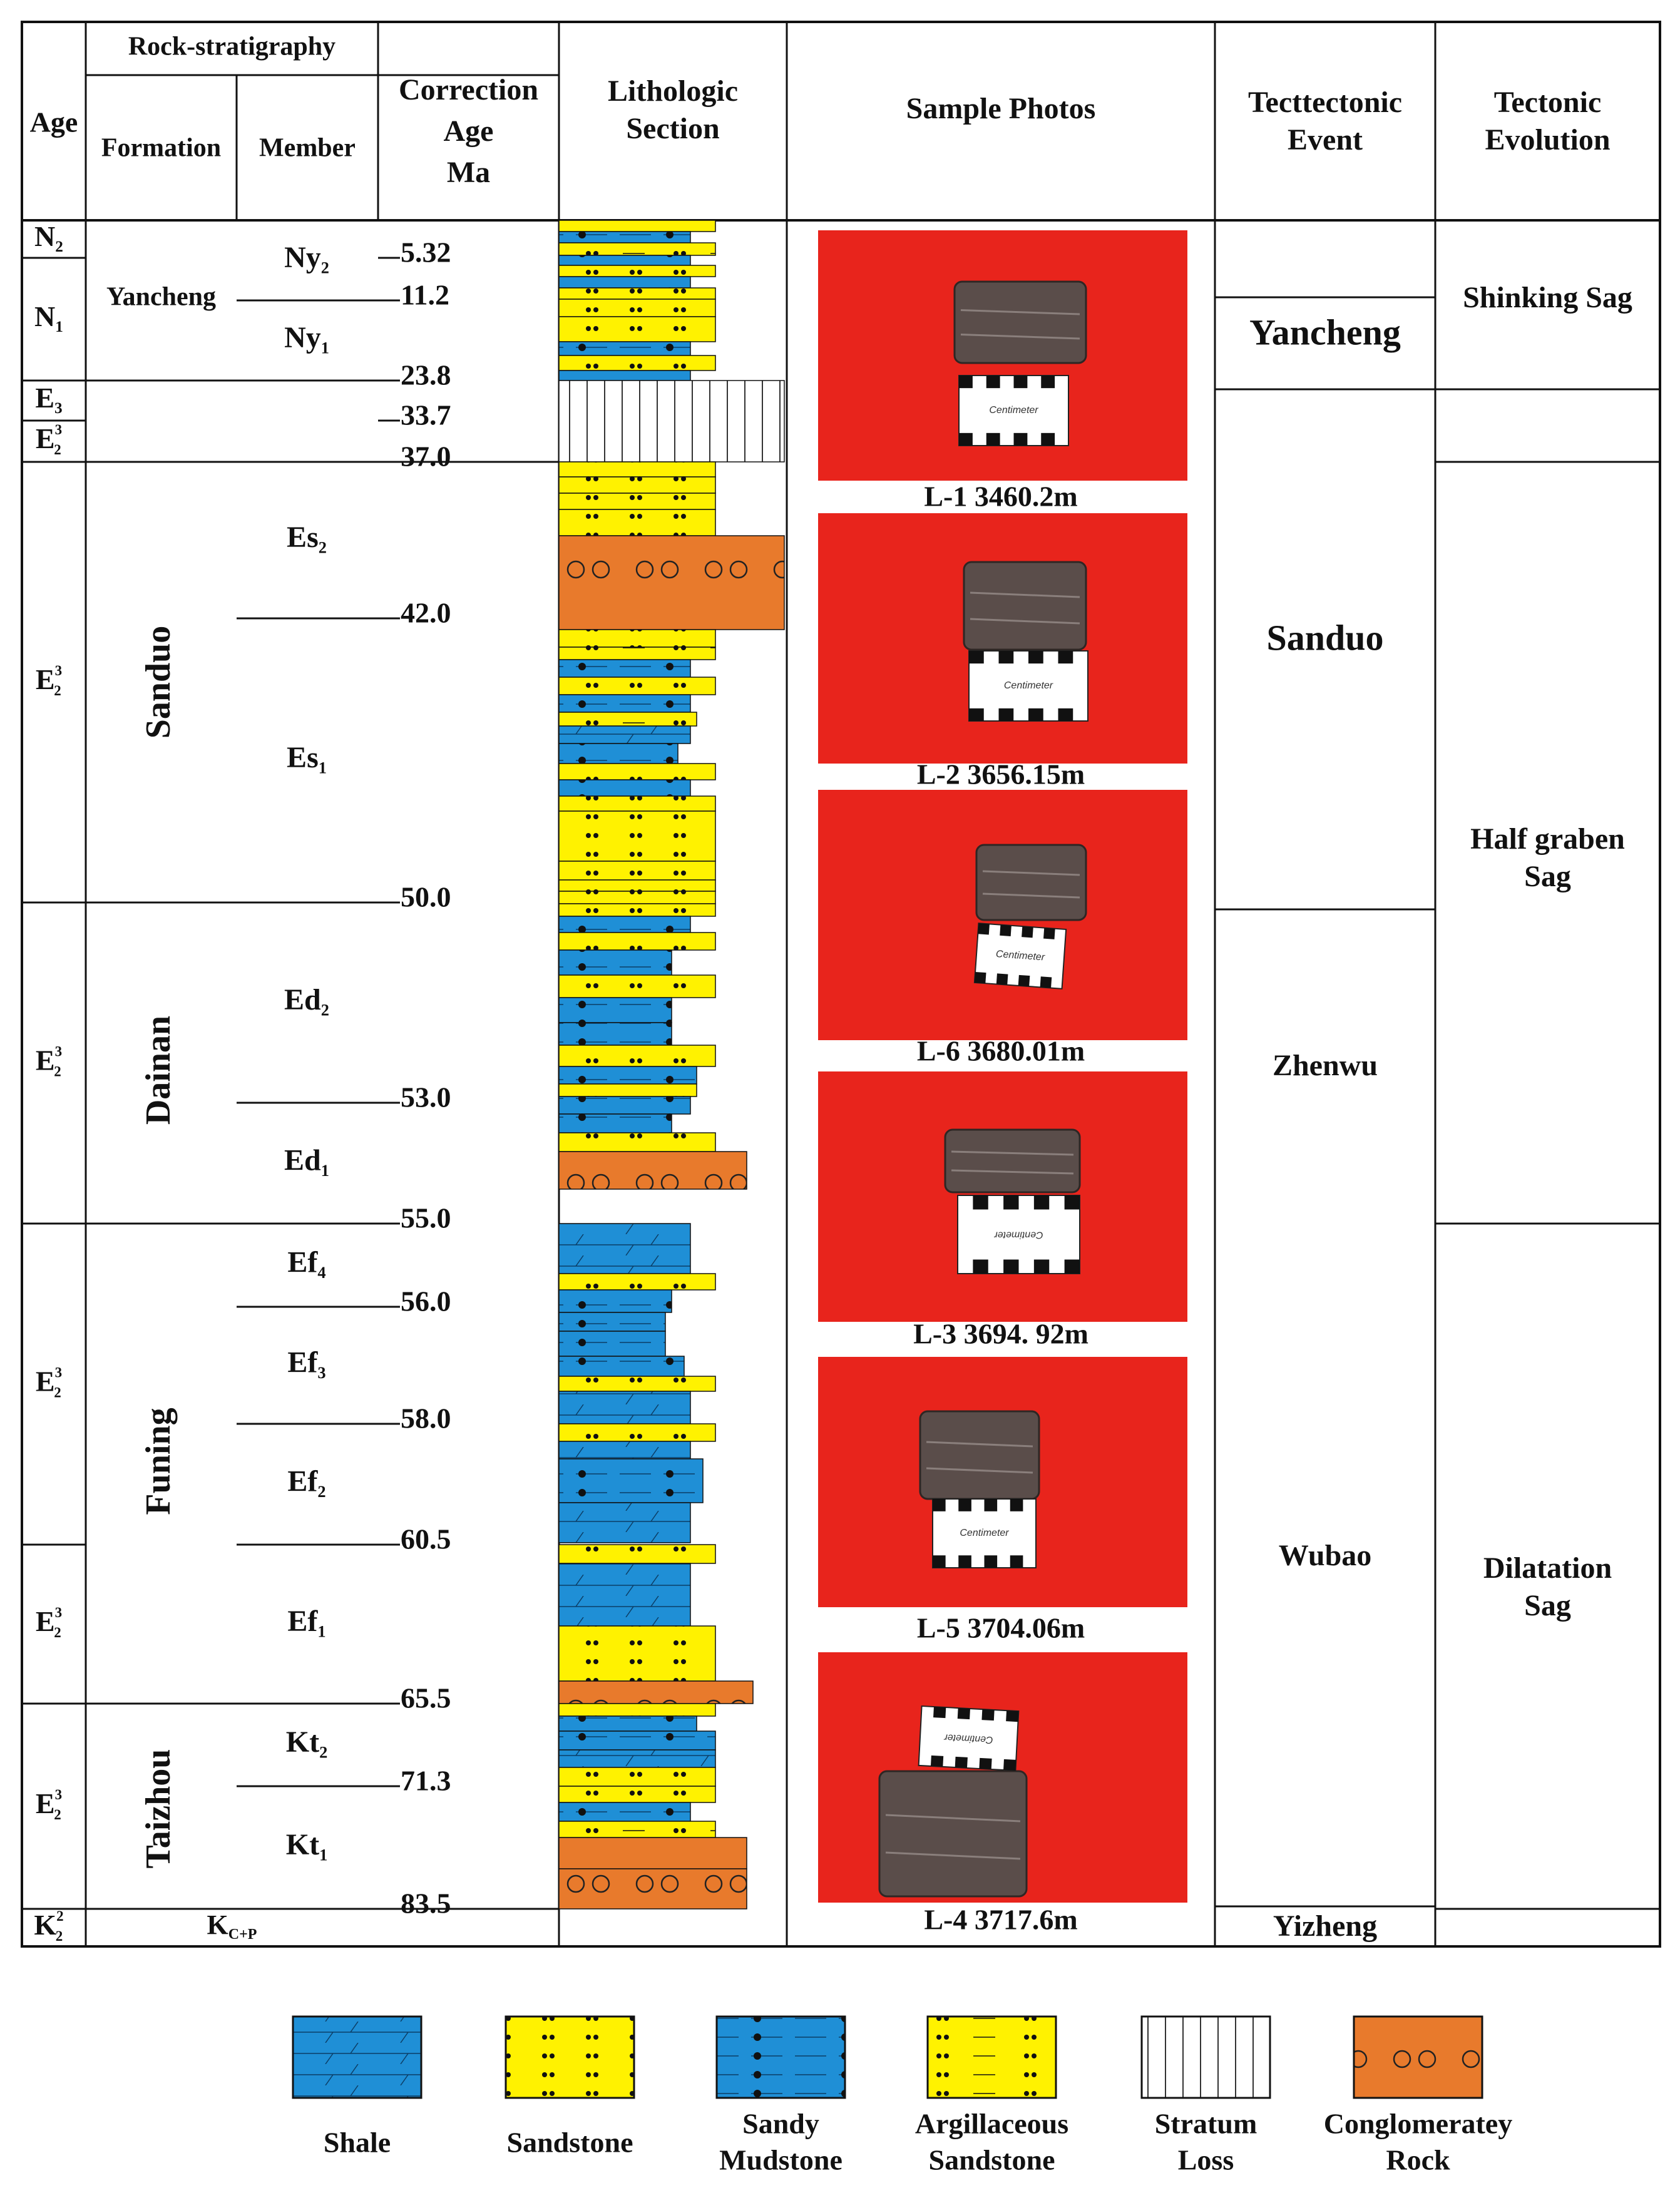 This screenshot has width=1680, height=2188. Describe the element at coordinates (1325, 1926) in the screenshot. I see `event-yizheng: Yizheng` at that location.